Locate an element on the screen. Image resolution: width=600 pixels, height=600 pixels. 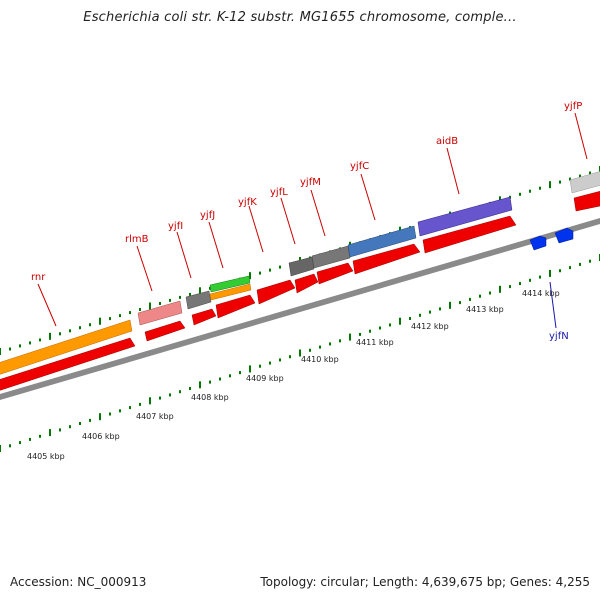
leader-yjfI is located at coordinates (184, 255).